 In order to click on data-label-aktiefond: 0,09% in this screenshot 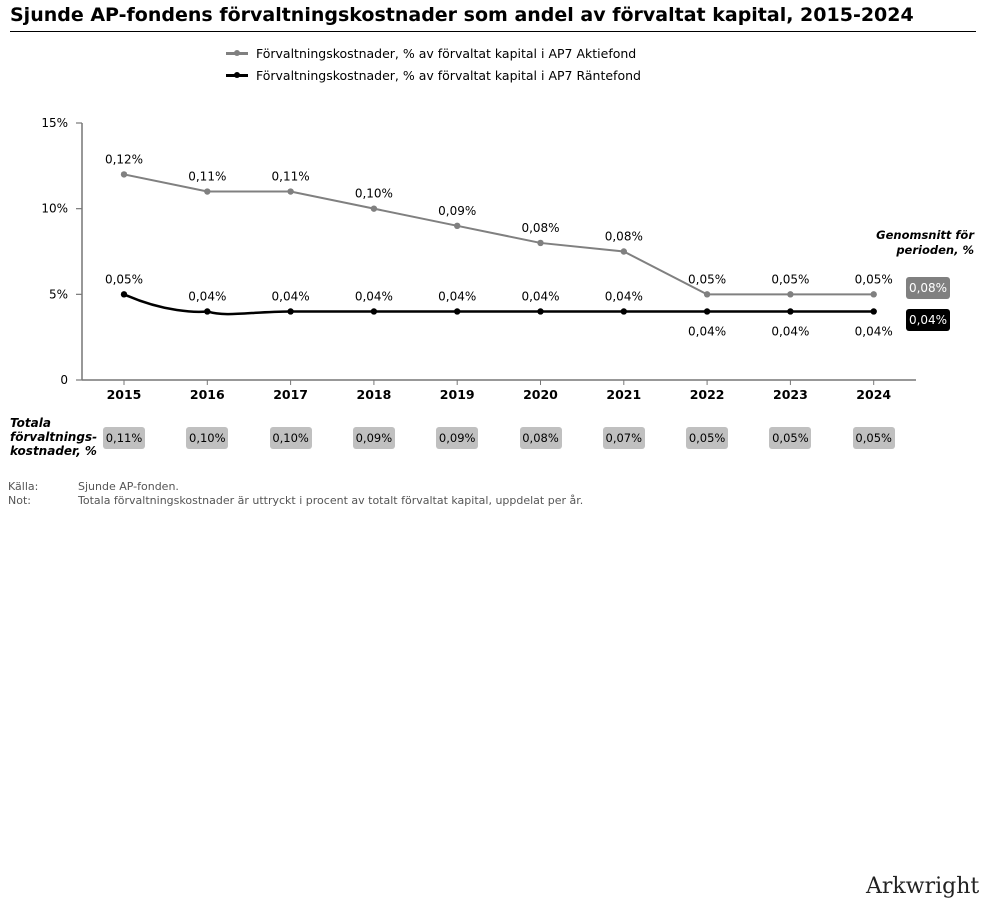, I will do `click(457, 211)`.